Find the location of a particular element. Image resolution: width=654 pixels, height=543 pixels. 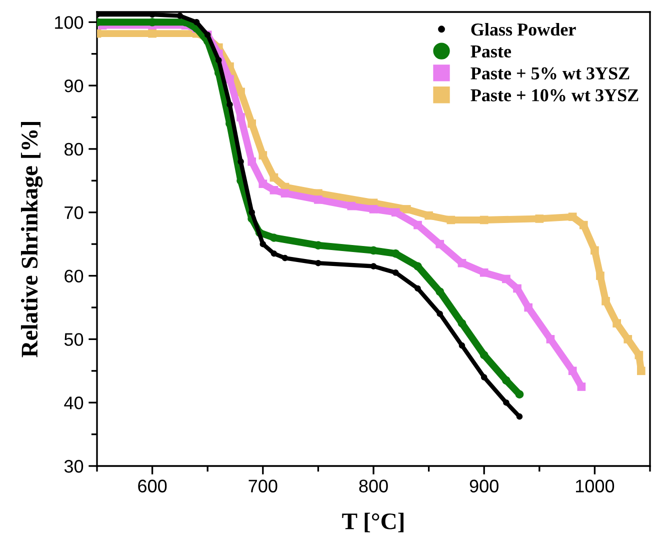

legend-label: Paste + 10% wt 3YSZ is located at coordinates (554, 95).